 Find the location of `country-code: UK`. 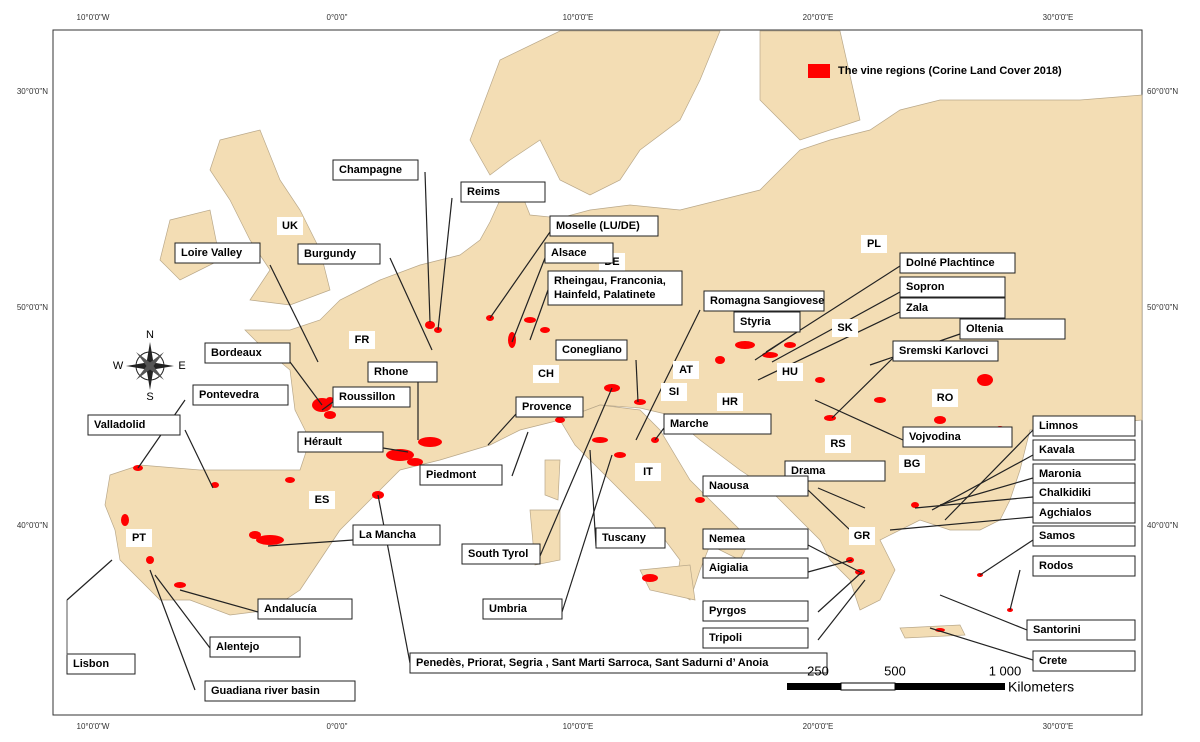

country-code: UK is located at coordinates (290, 226).